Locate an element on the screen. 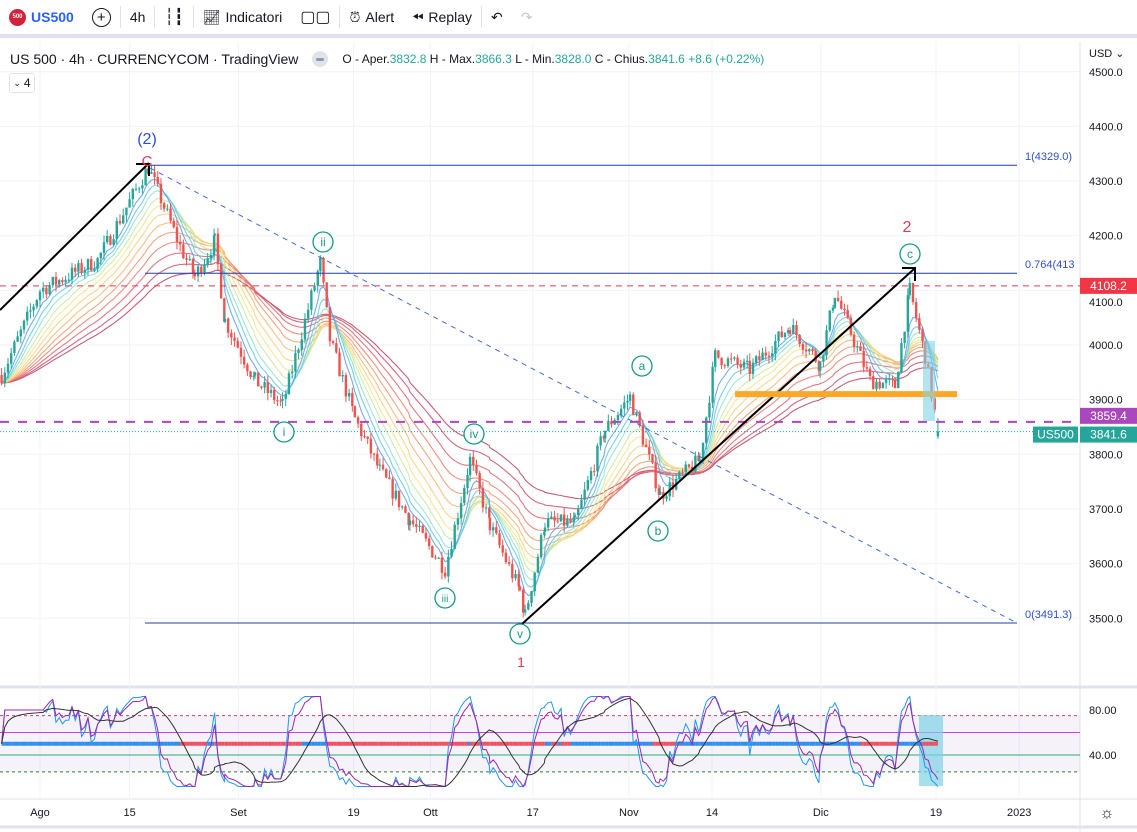  market-status-icon is located at coordinates (320, 59).